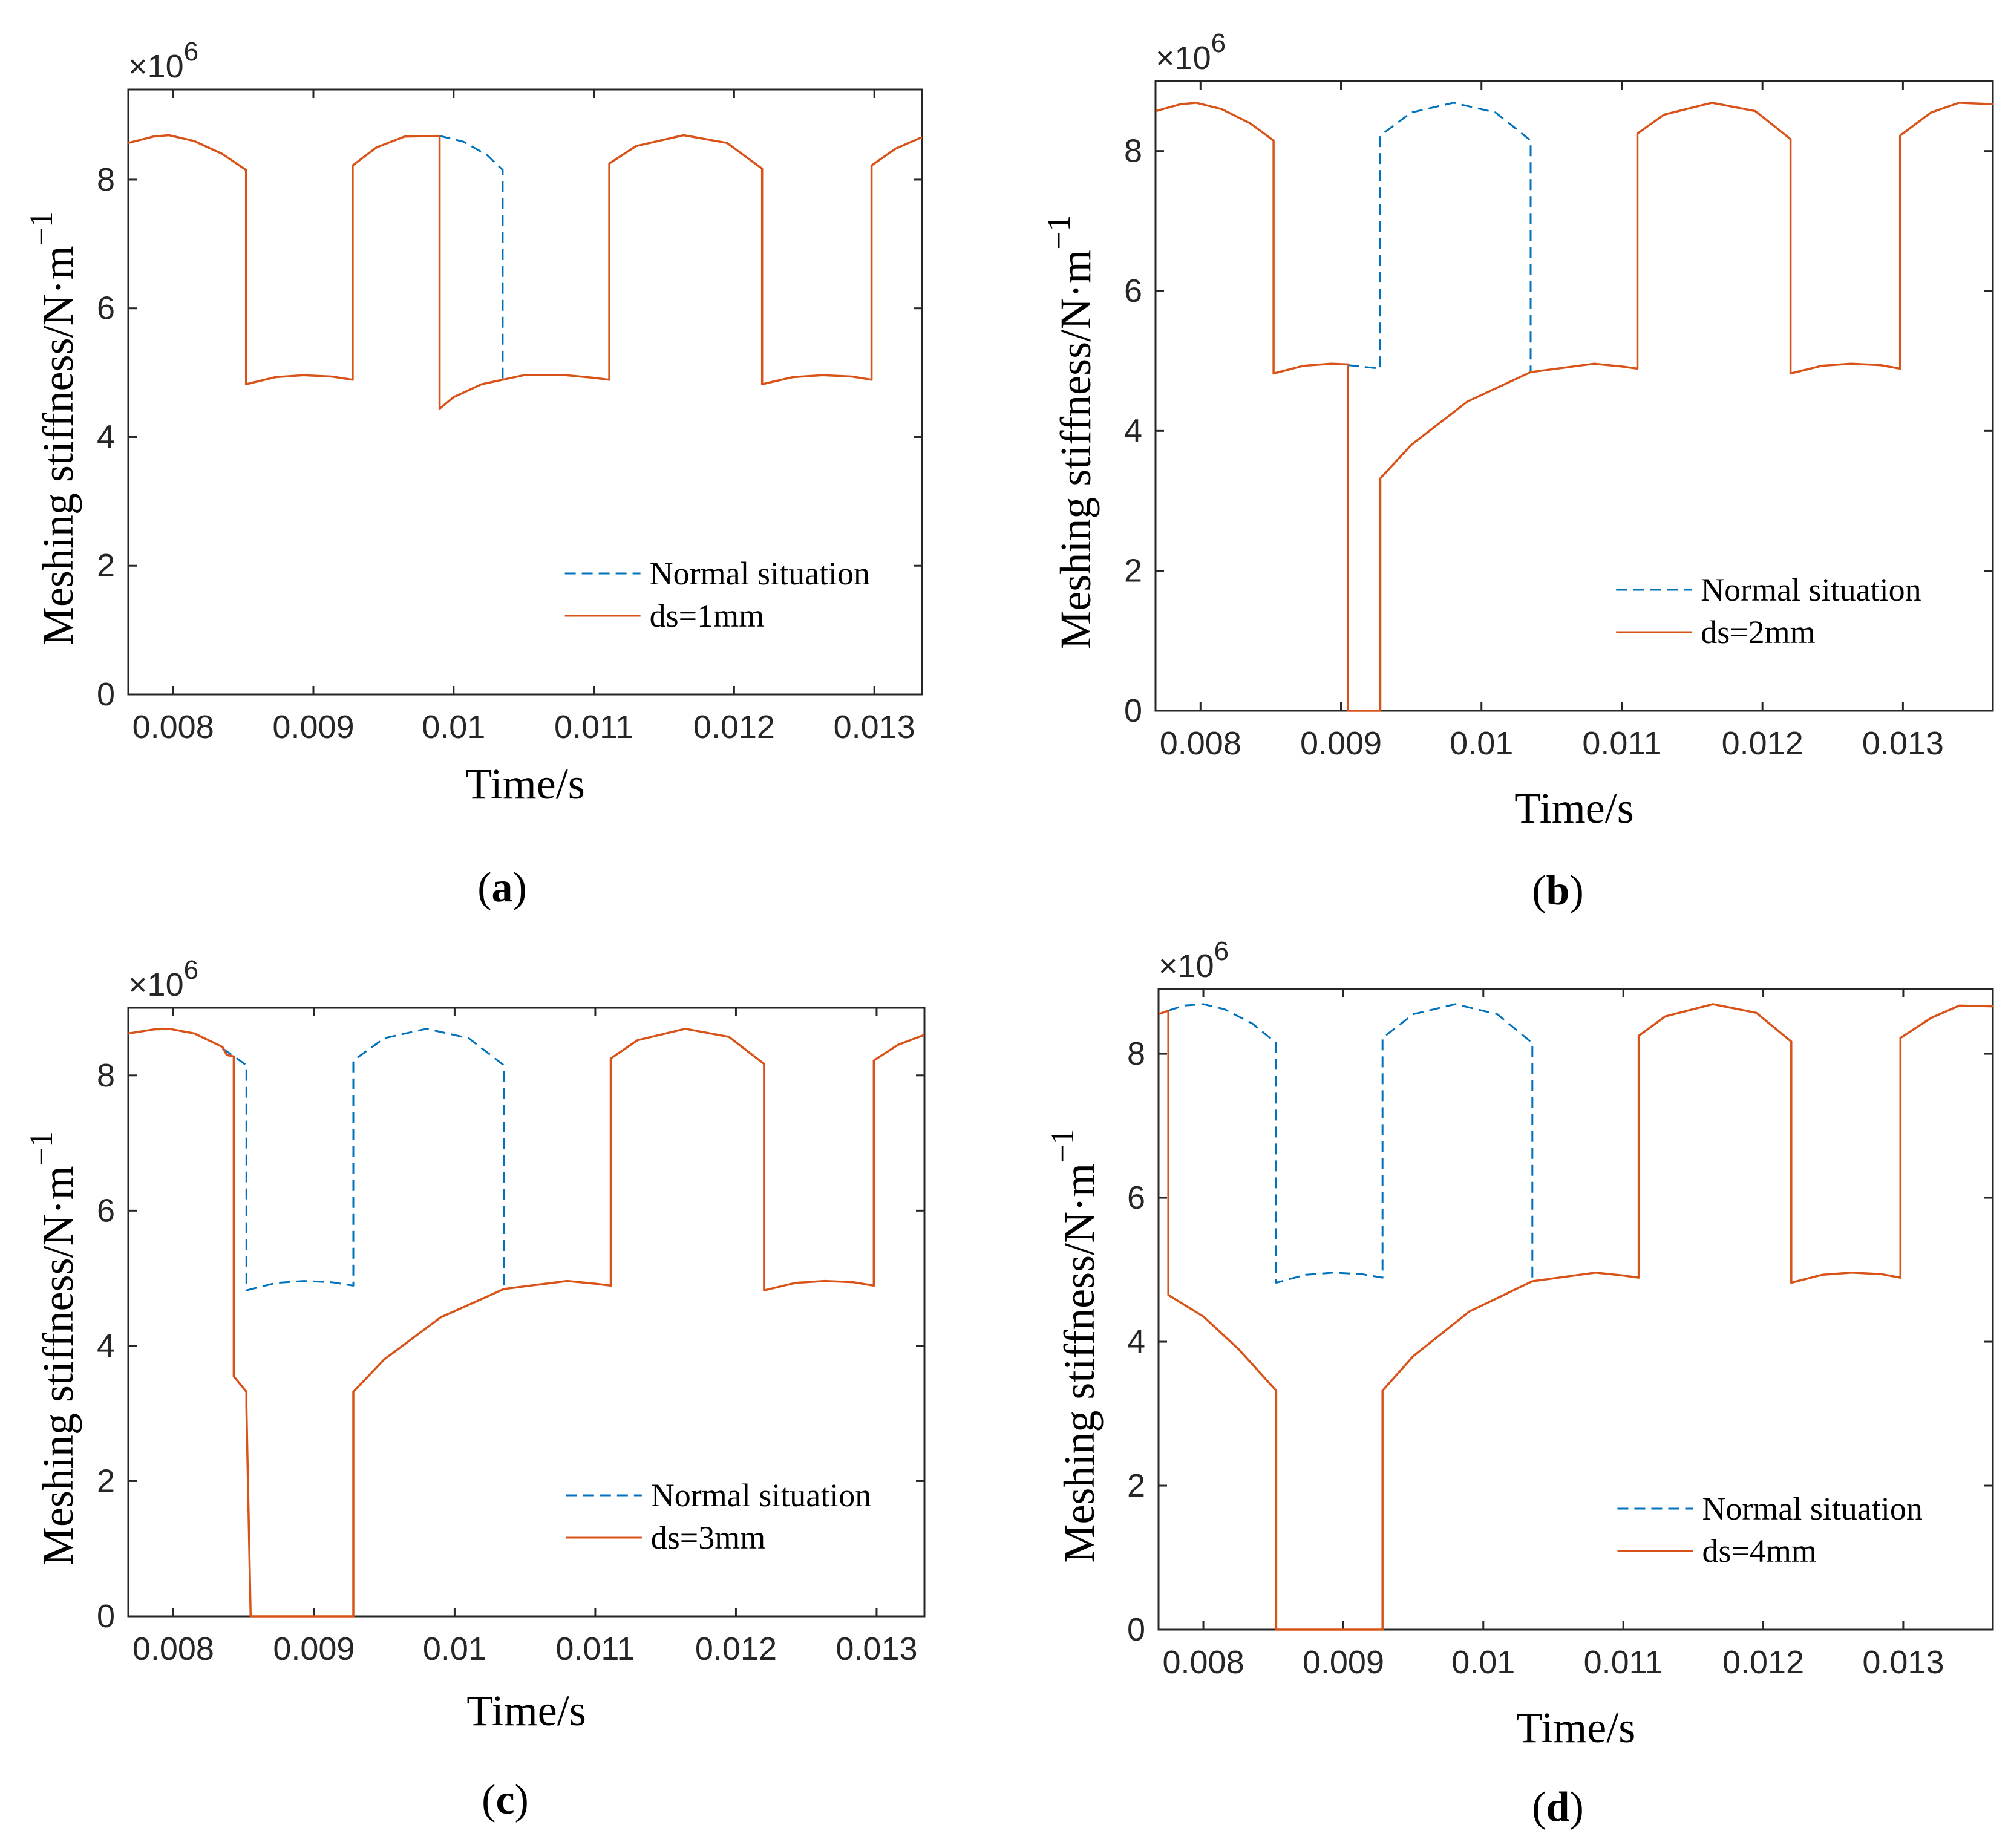 Image resolution: width=2011 pixels, height=1848 pixels. Describe the element at coordinates (1558, 1807) in the screenshot. I see `panel-label: (d)` at that location.